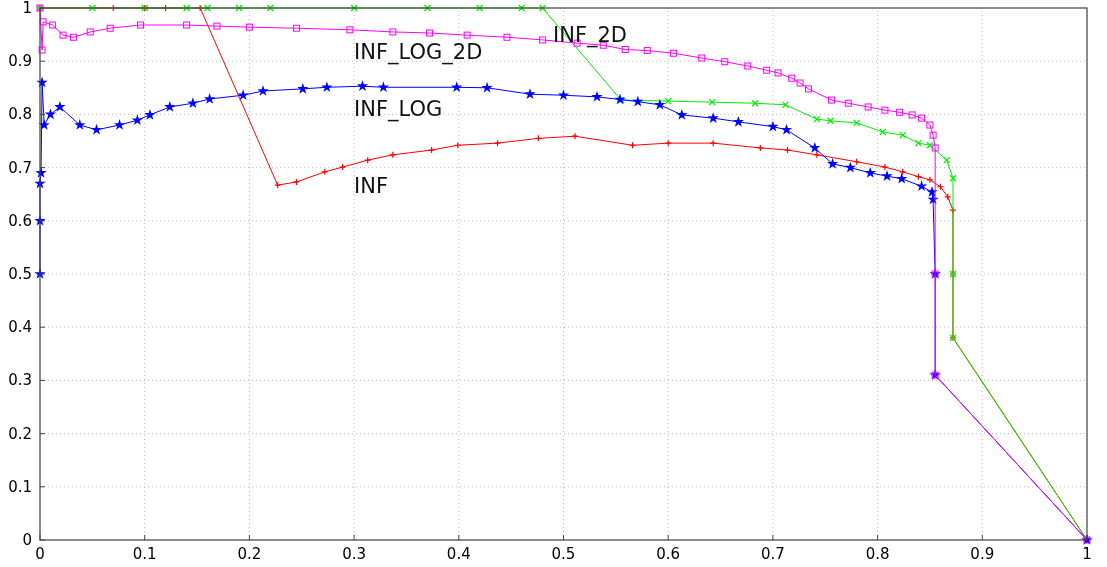 The height and width of the screenshot is (567, 1107). I want to click on x-tick-label: 0, so click(40, 554).